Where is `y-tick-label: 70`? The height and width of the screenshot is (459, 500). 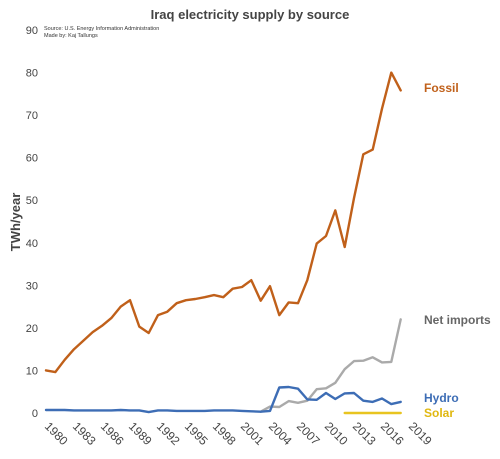
y-tick-label: 70 is located at coordinates (32, 116).